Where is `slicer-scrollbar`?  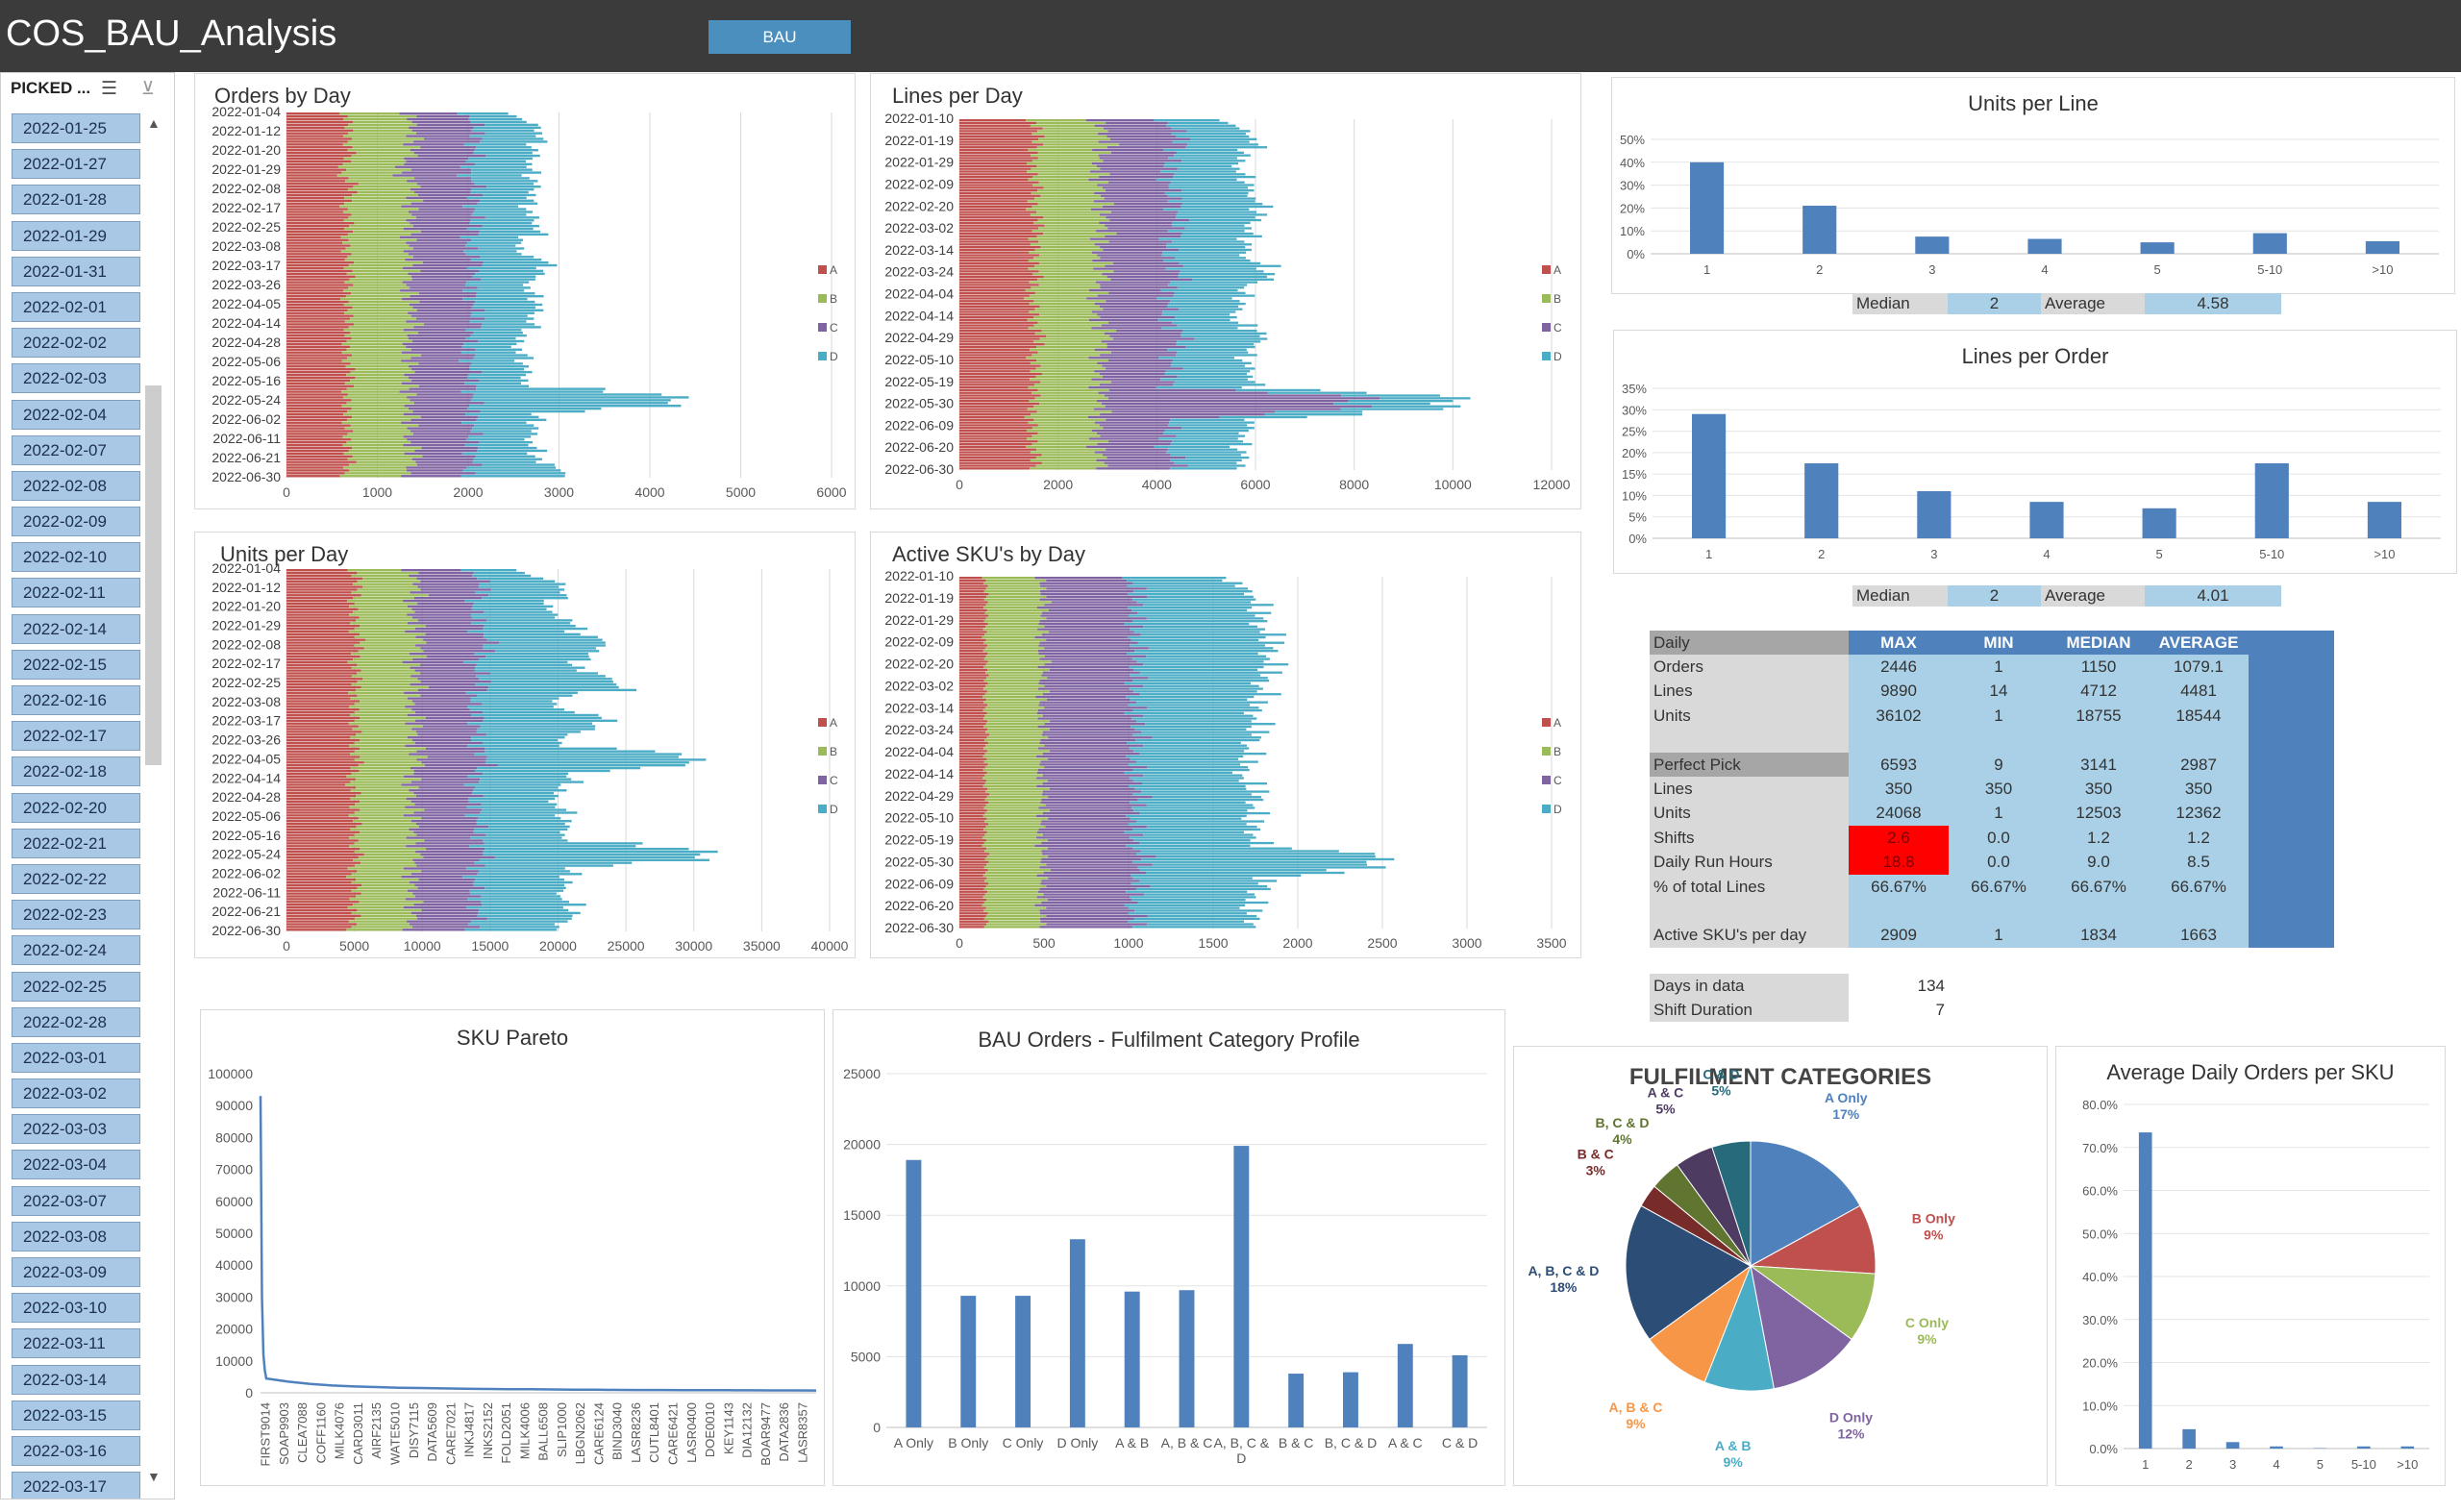
slicer-scrollbar is located at coordinates (153, 575).